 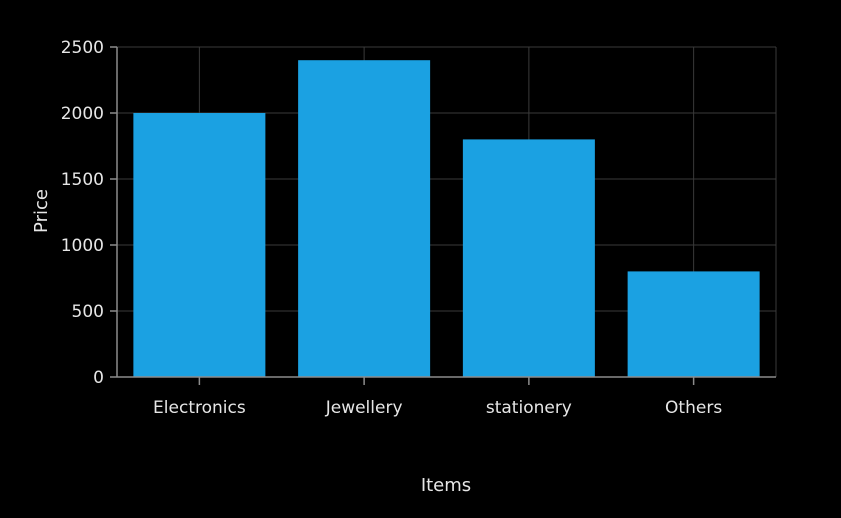 I want to click on x-tick-label: Electronics, so click(x=199, y=408).